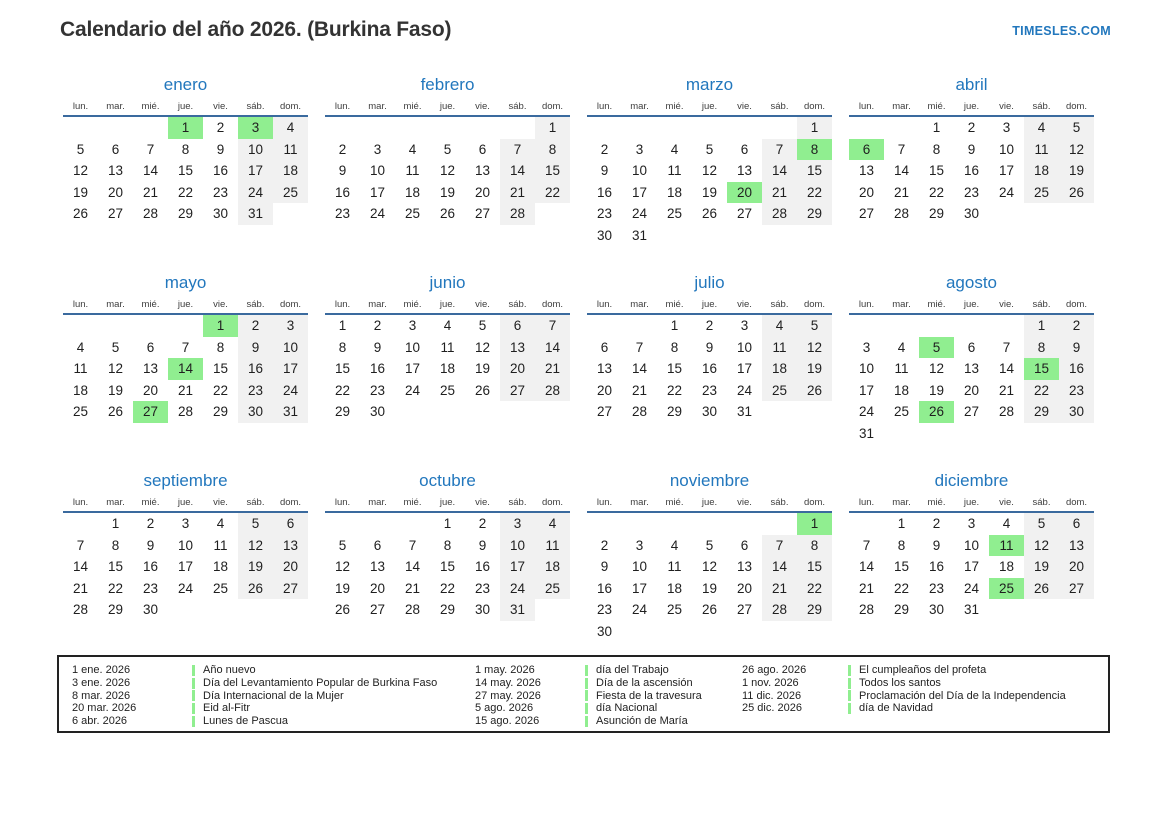 The width and height of the screenshot is (1169, 827). What do you see at coordinates (971, 588) in the screenshot?
I see `week-row: 21 22 23 24 25 26 27` at bounding box center [971, 588].